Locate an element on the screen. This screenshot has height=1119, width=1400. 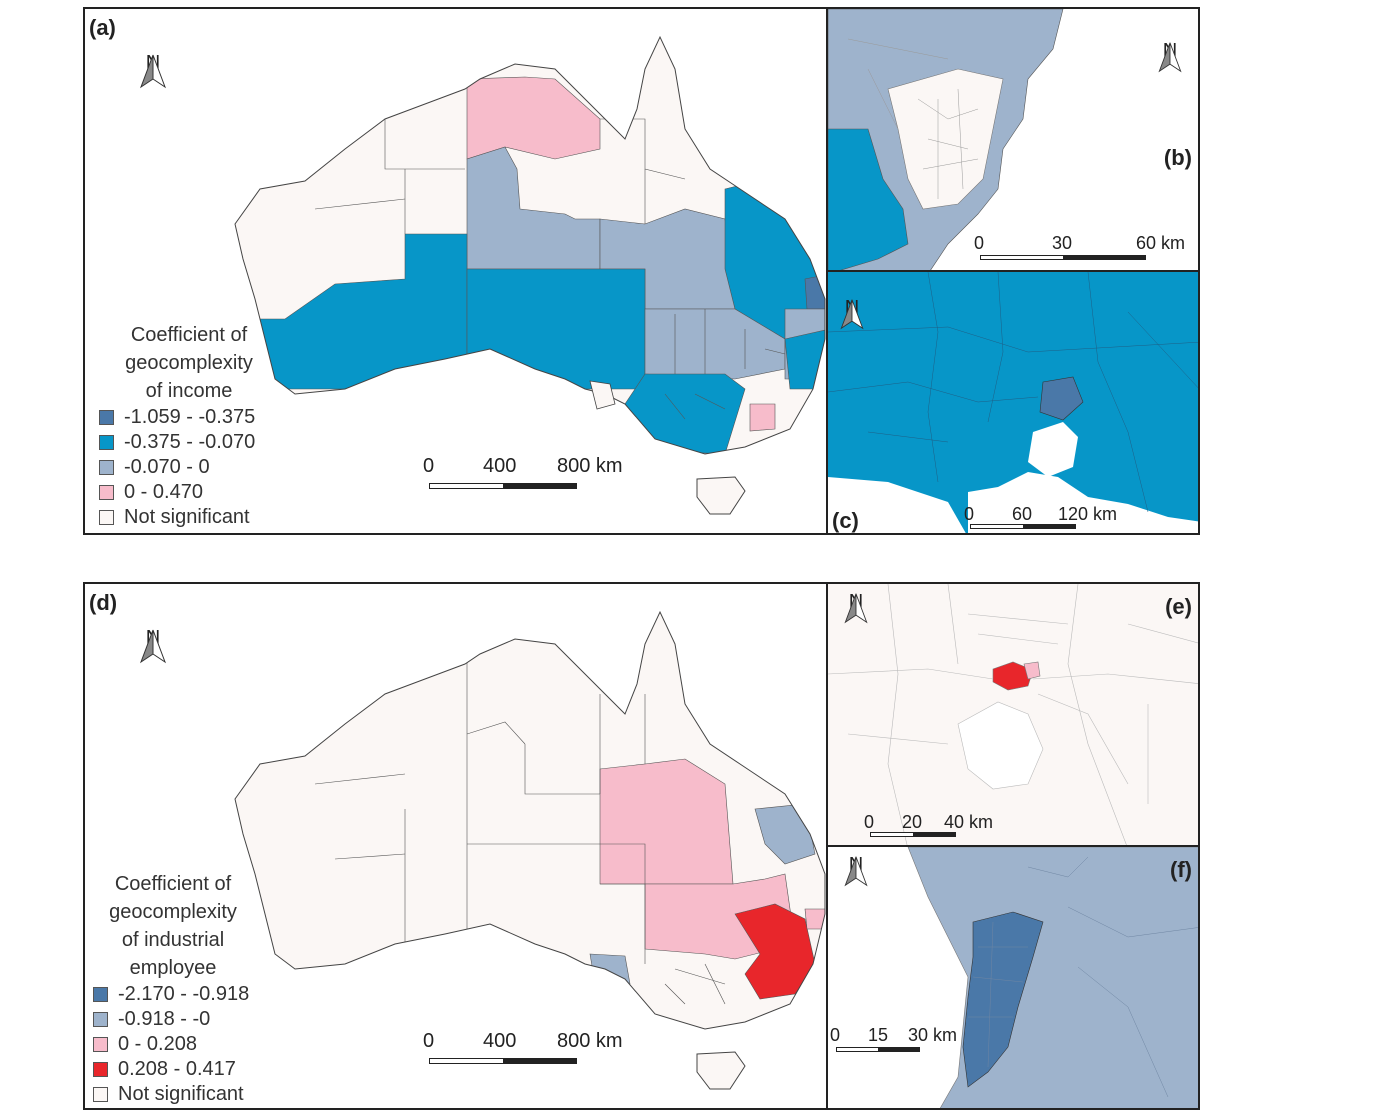
legend-item-label: -2.170 - -0.918 is located at coordinates (184, 994).